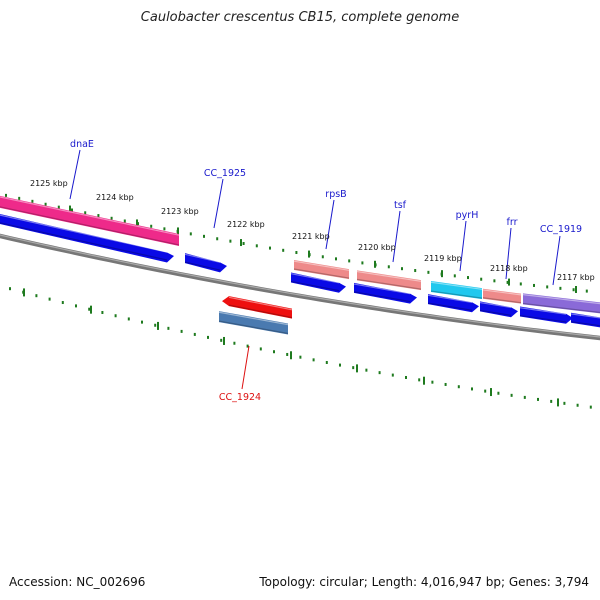  I want to click on frr-feature-shadow, so click(502, 300).